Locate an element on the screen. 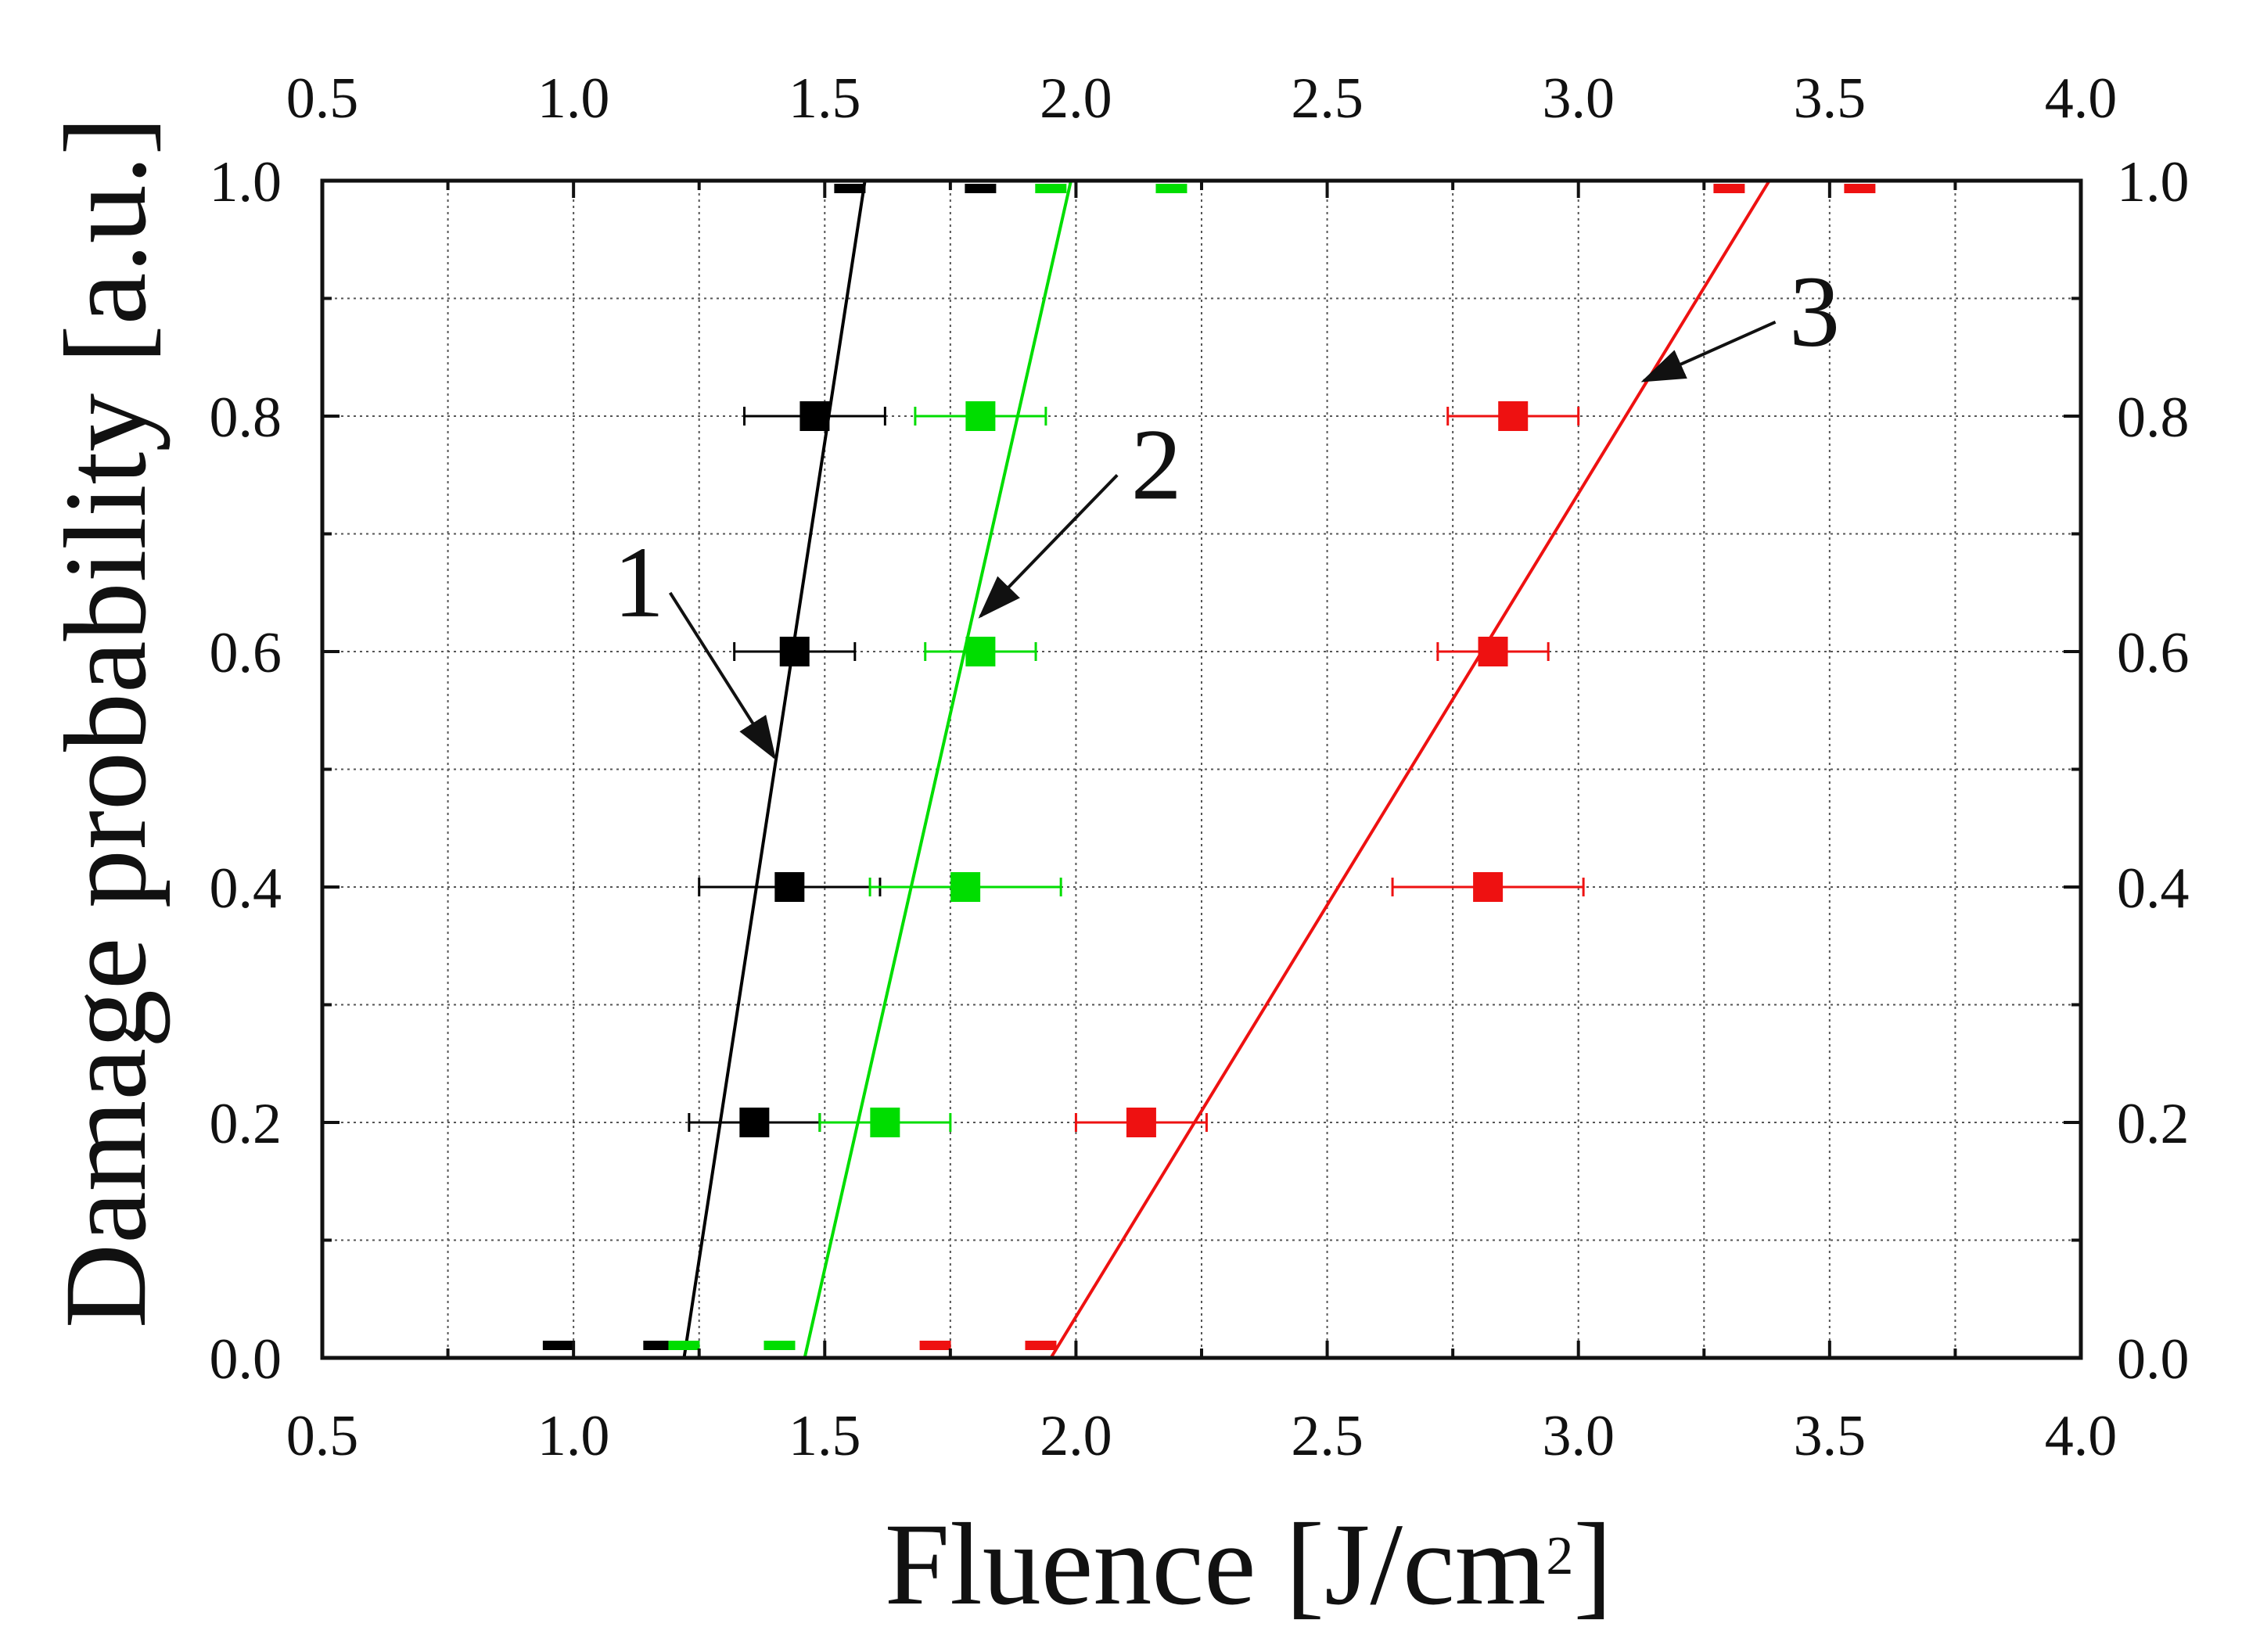 Image resolution: width=2242 pixels, height=1652 pixels. x-tick-label-bottom: 3.5 is located at coordinates (1830, 1436).